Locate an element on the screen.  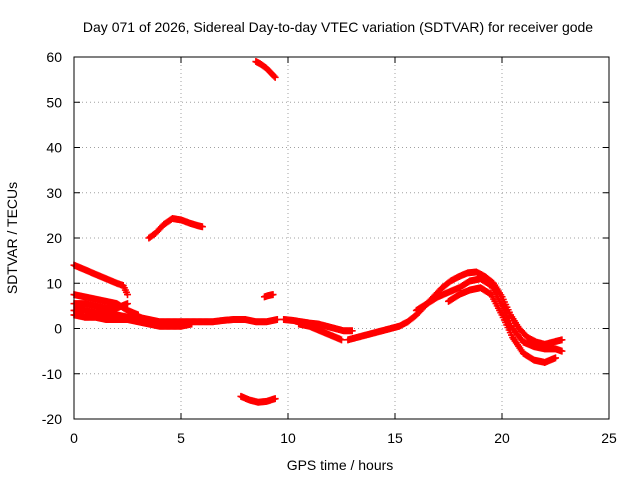
x-tick-label: 5 is located at coordinates (181, 438).